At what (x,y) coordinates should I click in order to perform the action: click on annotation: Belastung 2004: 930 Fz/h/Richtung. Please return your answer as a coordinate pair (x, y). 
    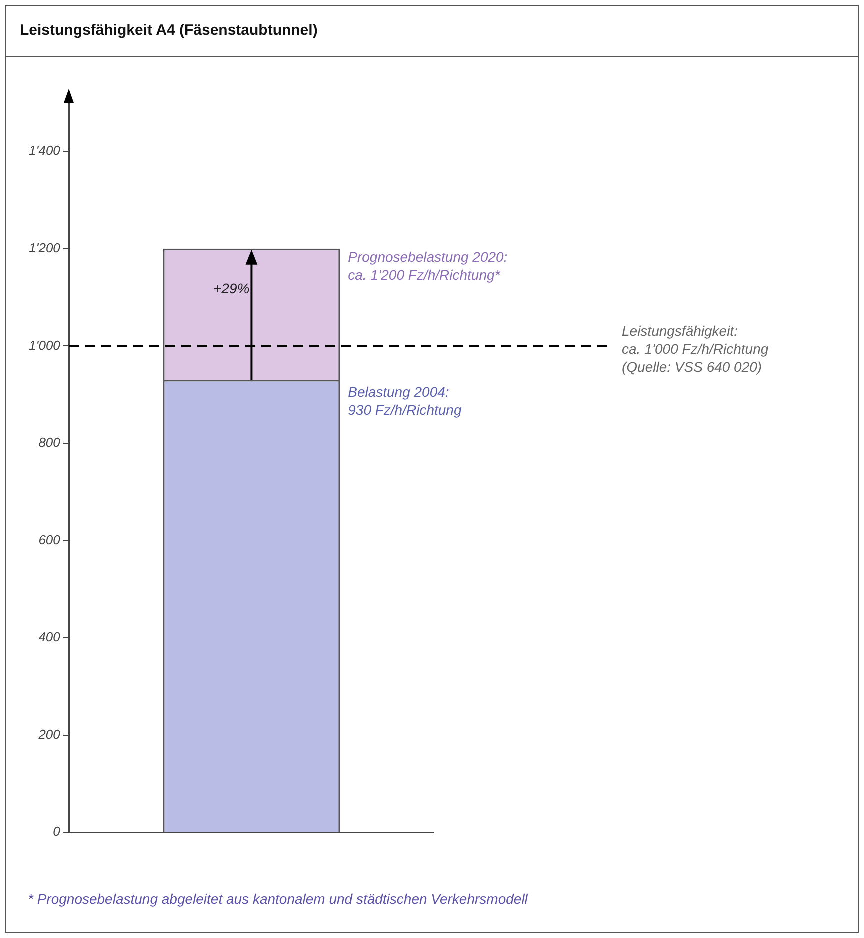
    Looking at the image, I should click on (405, 401).